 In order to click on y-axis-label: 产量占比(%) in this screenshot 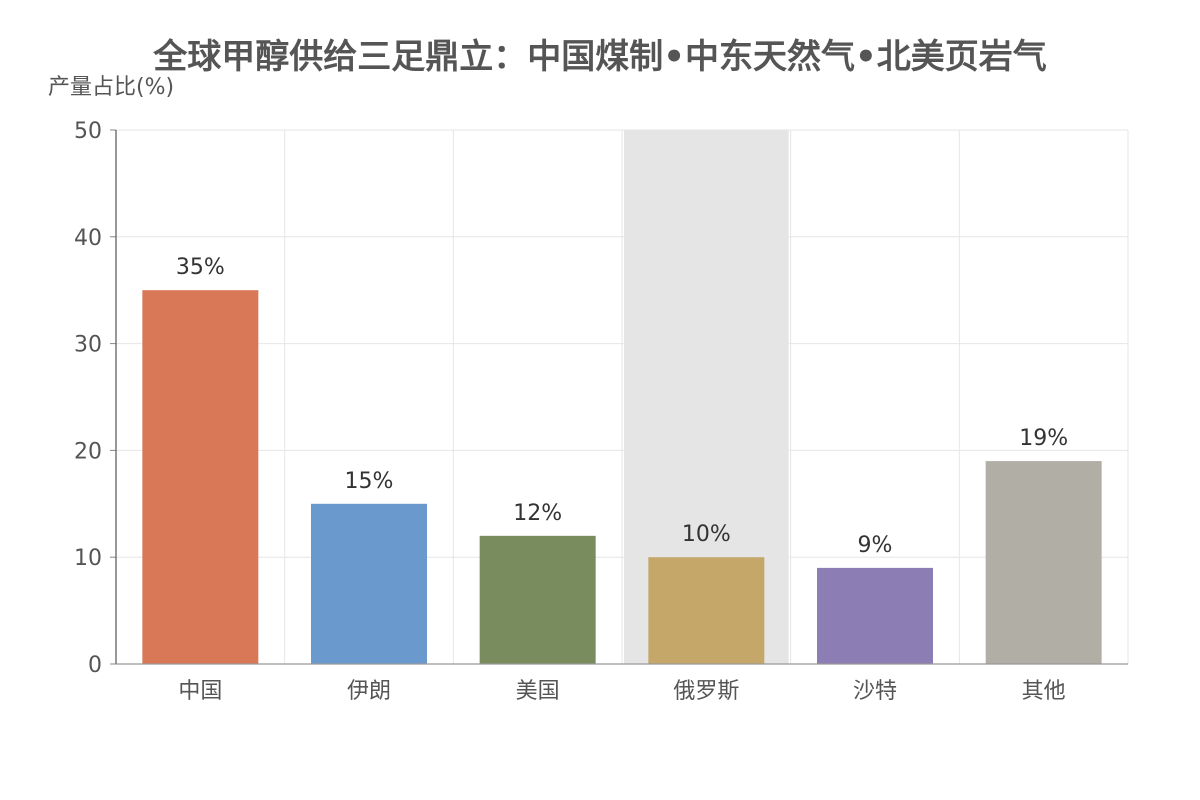, I will do `click(111, 87)`.